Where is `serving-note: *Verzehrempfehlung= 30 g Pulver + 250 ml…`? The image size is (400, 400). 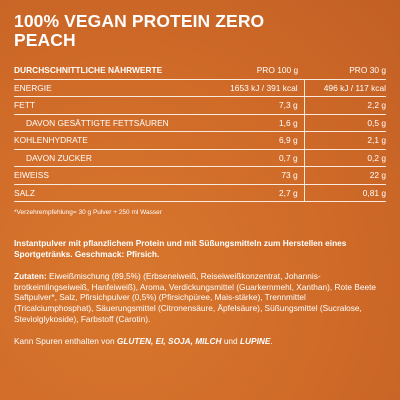 serving-note: *Verzehrempfehlung= 30 g Pulver + 250 ml… is located at coordinates (88, 212).